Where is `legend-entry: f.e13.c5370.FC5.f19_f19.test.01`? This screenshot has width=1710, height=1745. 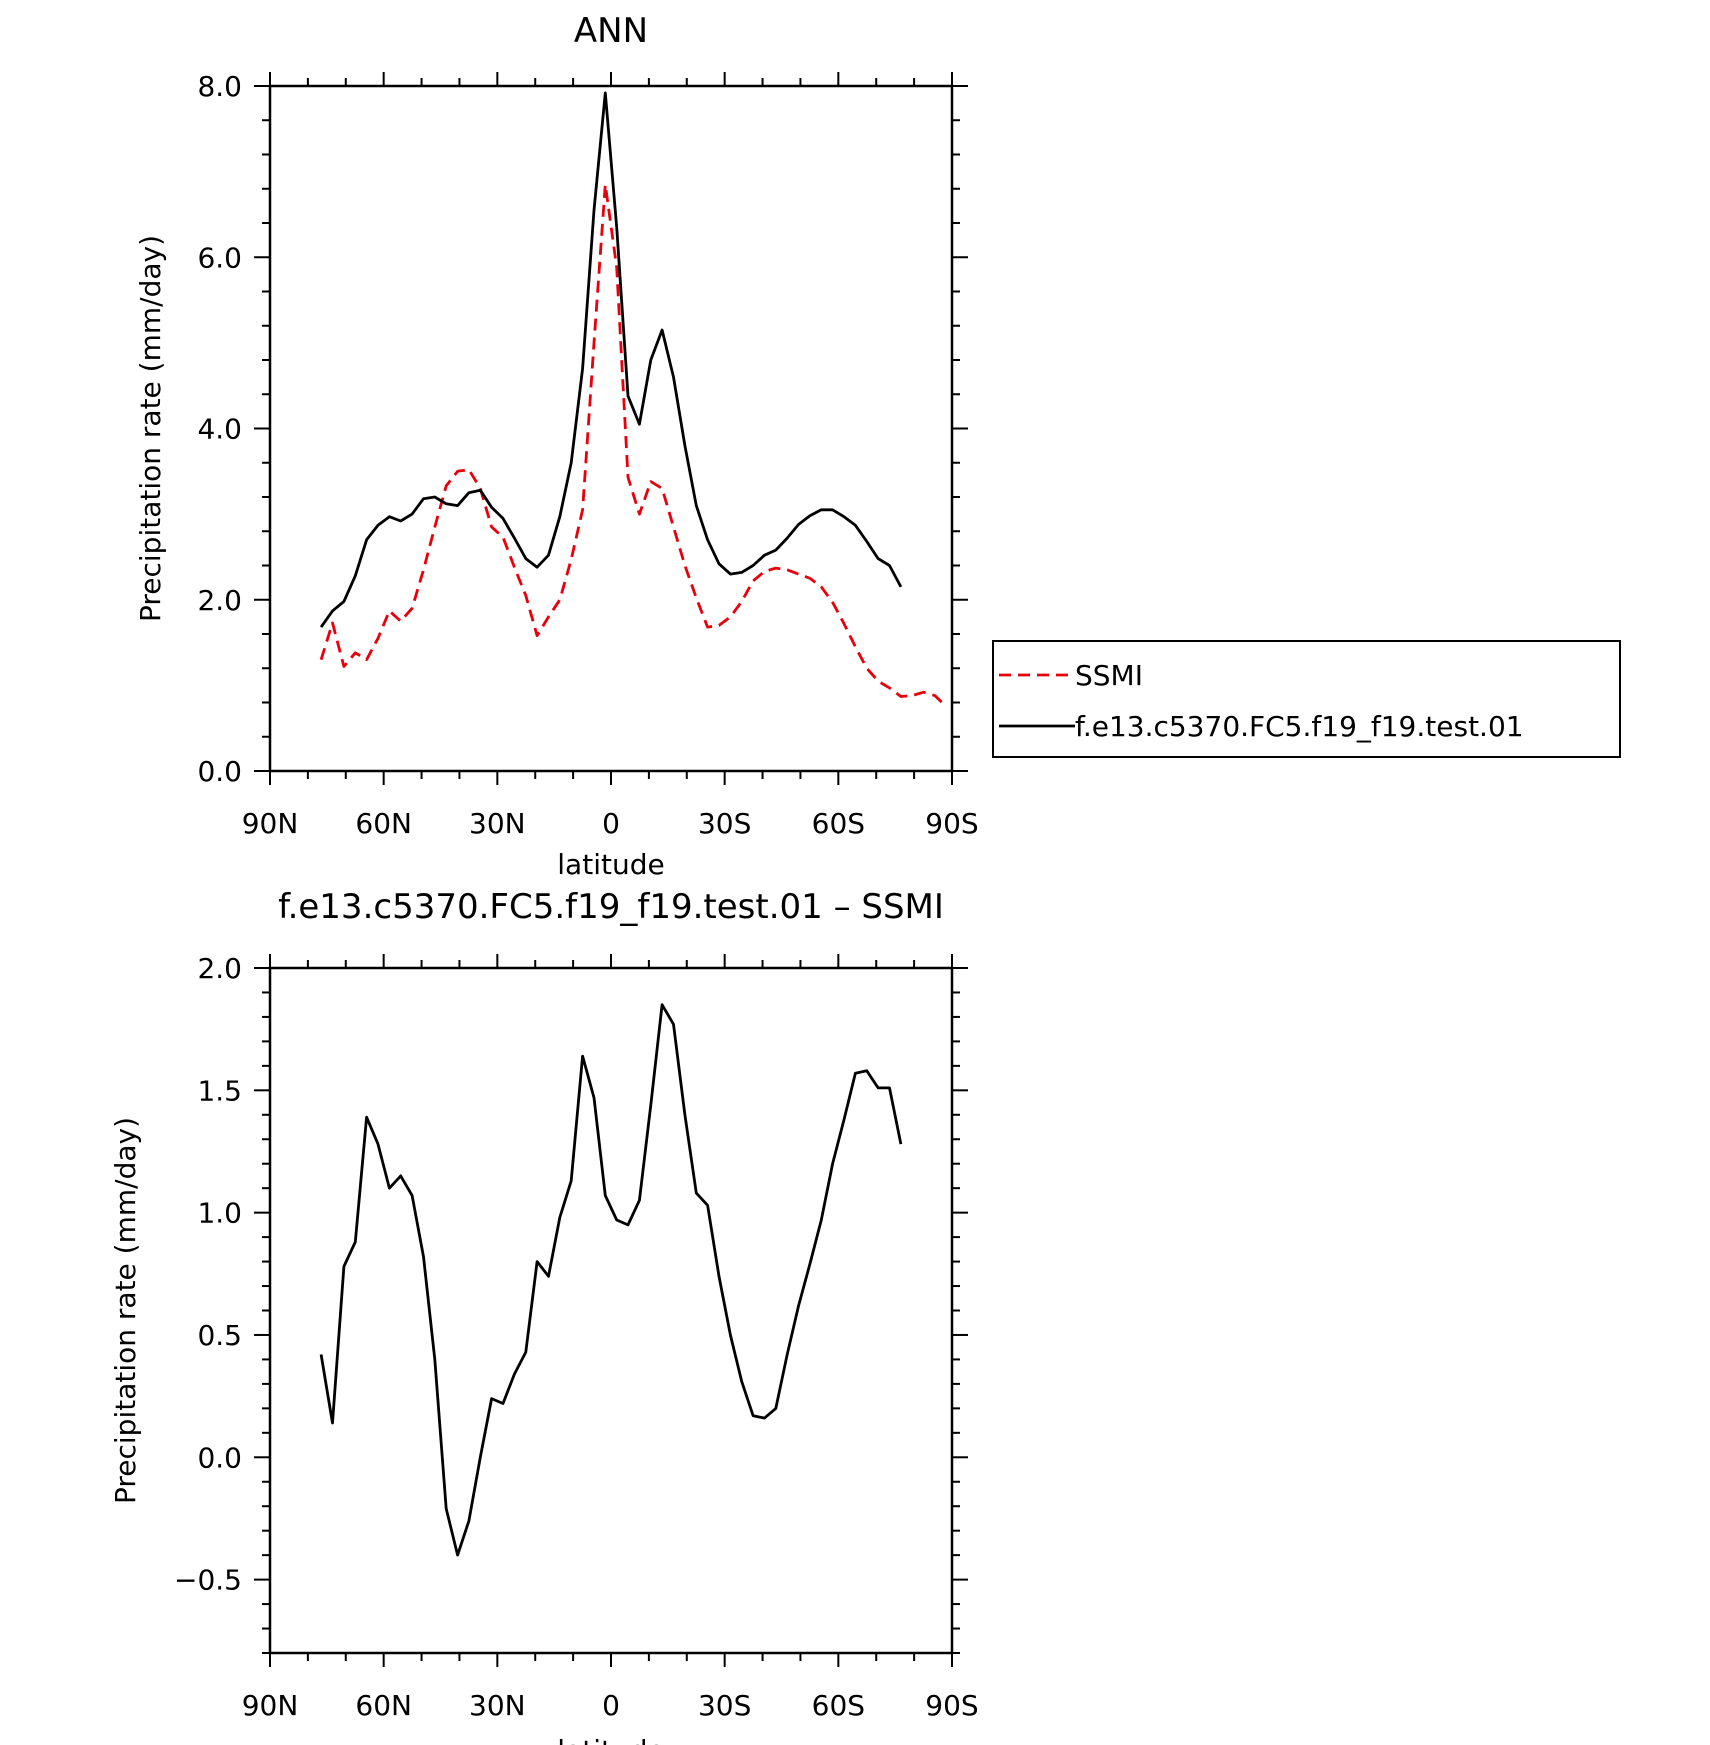 legend-entry: f.e13.c5370.FC5.f19_f19.test.01 is located at coordinates (1299, 726).